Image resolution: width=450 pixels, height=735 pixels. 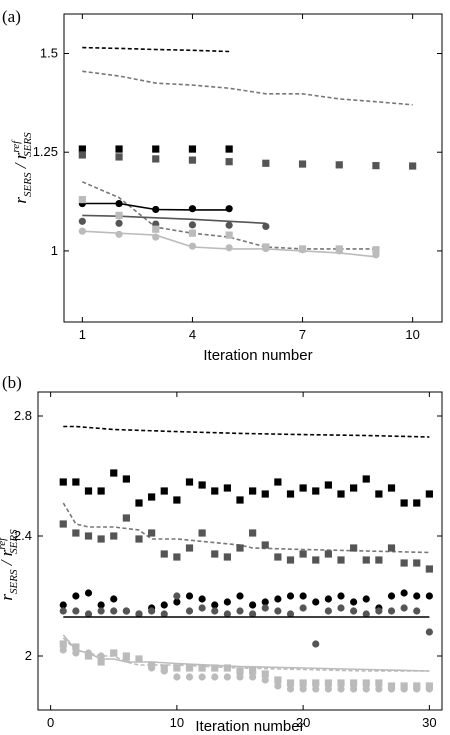 What do you see at coordinates (45, 151) in the screenshot?
I see `y-tick-label: 1.25` at bounding box center [45, 151].